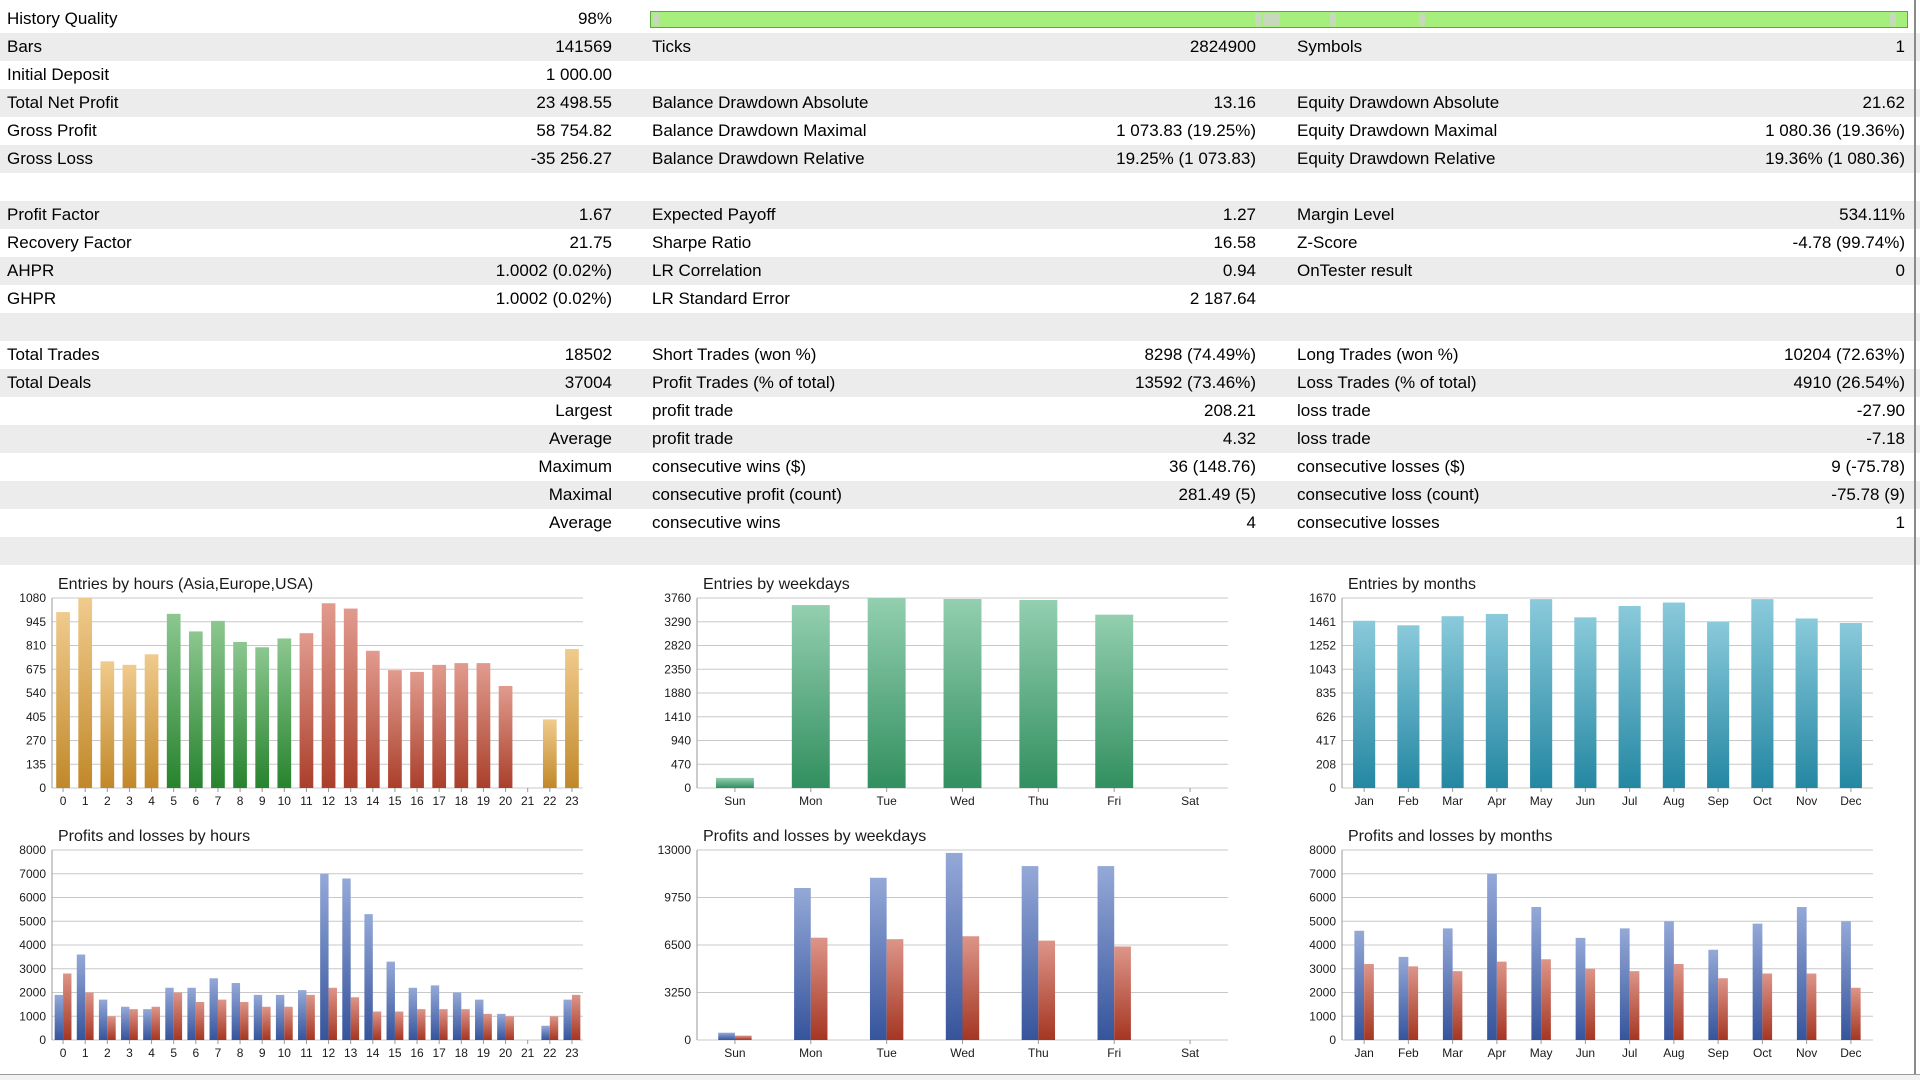 This screenshot has width=1920, height=1080. Describe the element at coordinates (960, 439) in the screenshot. I see `report-row: Average profit trade 4.32 loss trade -7.18` at that location.